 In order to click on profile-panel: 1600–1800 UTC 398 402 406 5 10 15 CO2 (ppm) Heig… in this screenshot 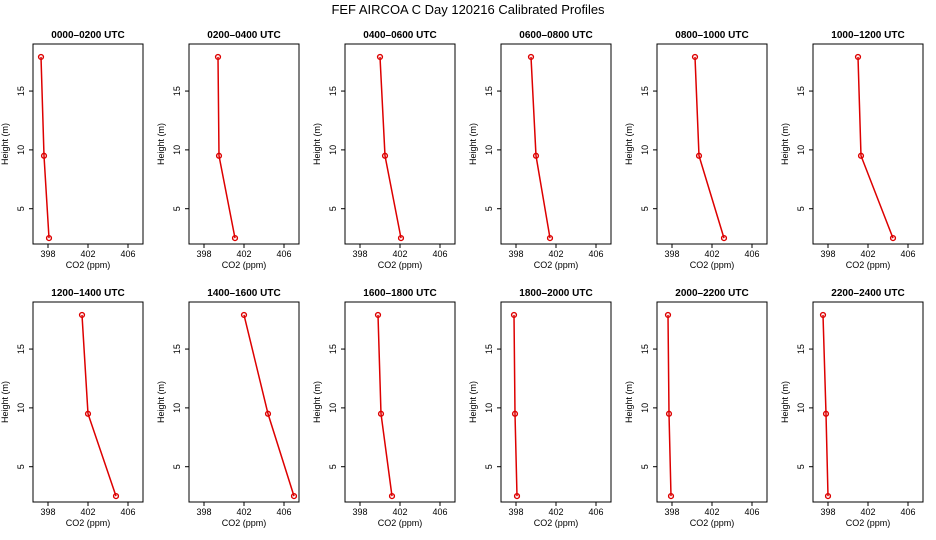, I will do `click(384, 408)`.